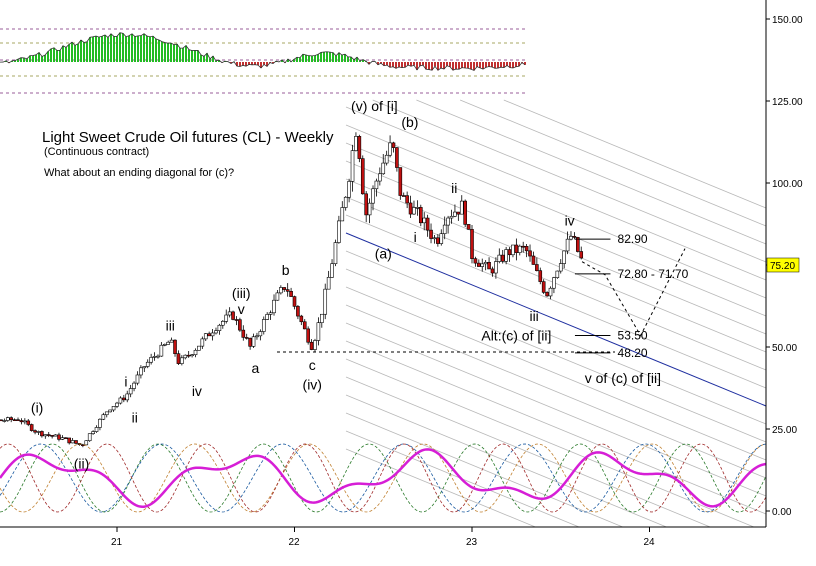 The image size is (816, 566). What do you see at coordinates (516, 335) in the screenshot?
I see `wave-label: Alt:(c) of [ii]` at bounding box center [516, 335].